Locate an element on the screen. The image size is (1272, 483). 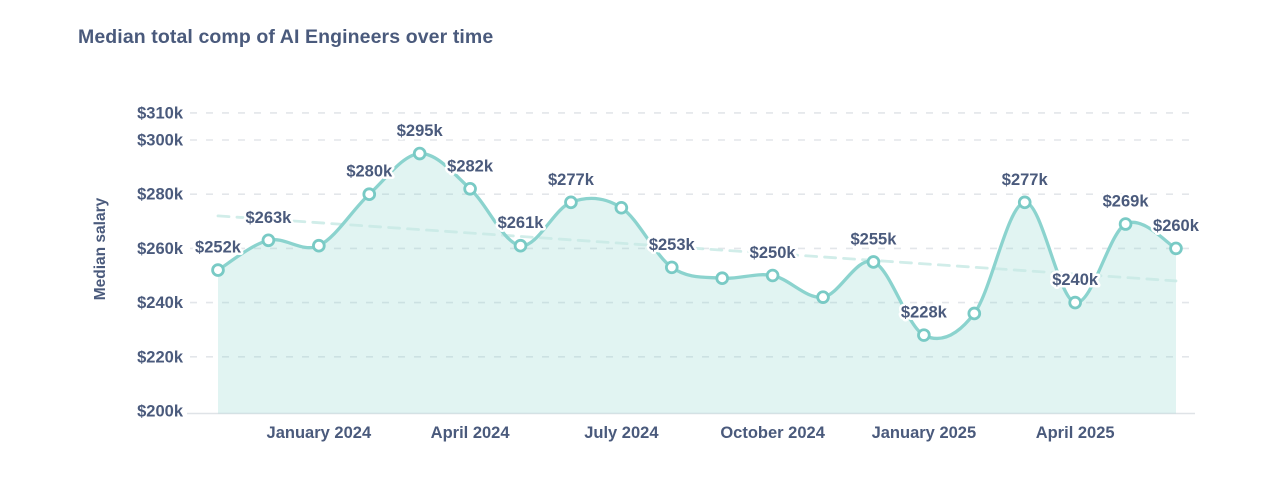
y-tick-label: $220k is located at coordinates (160, 357).